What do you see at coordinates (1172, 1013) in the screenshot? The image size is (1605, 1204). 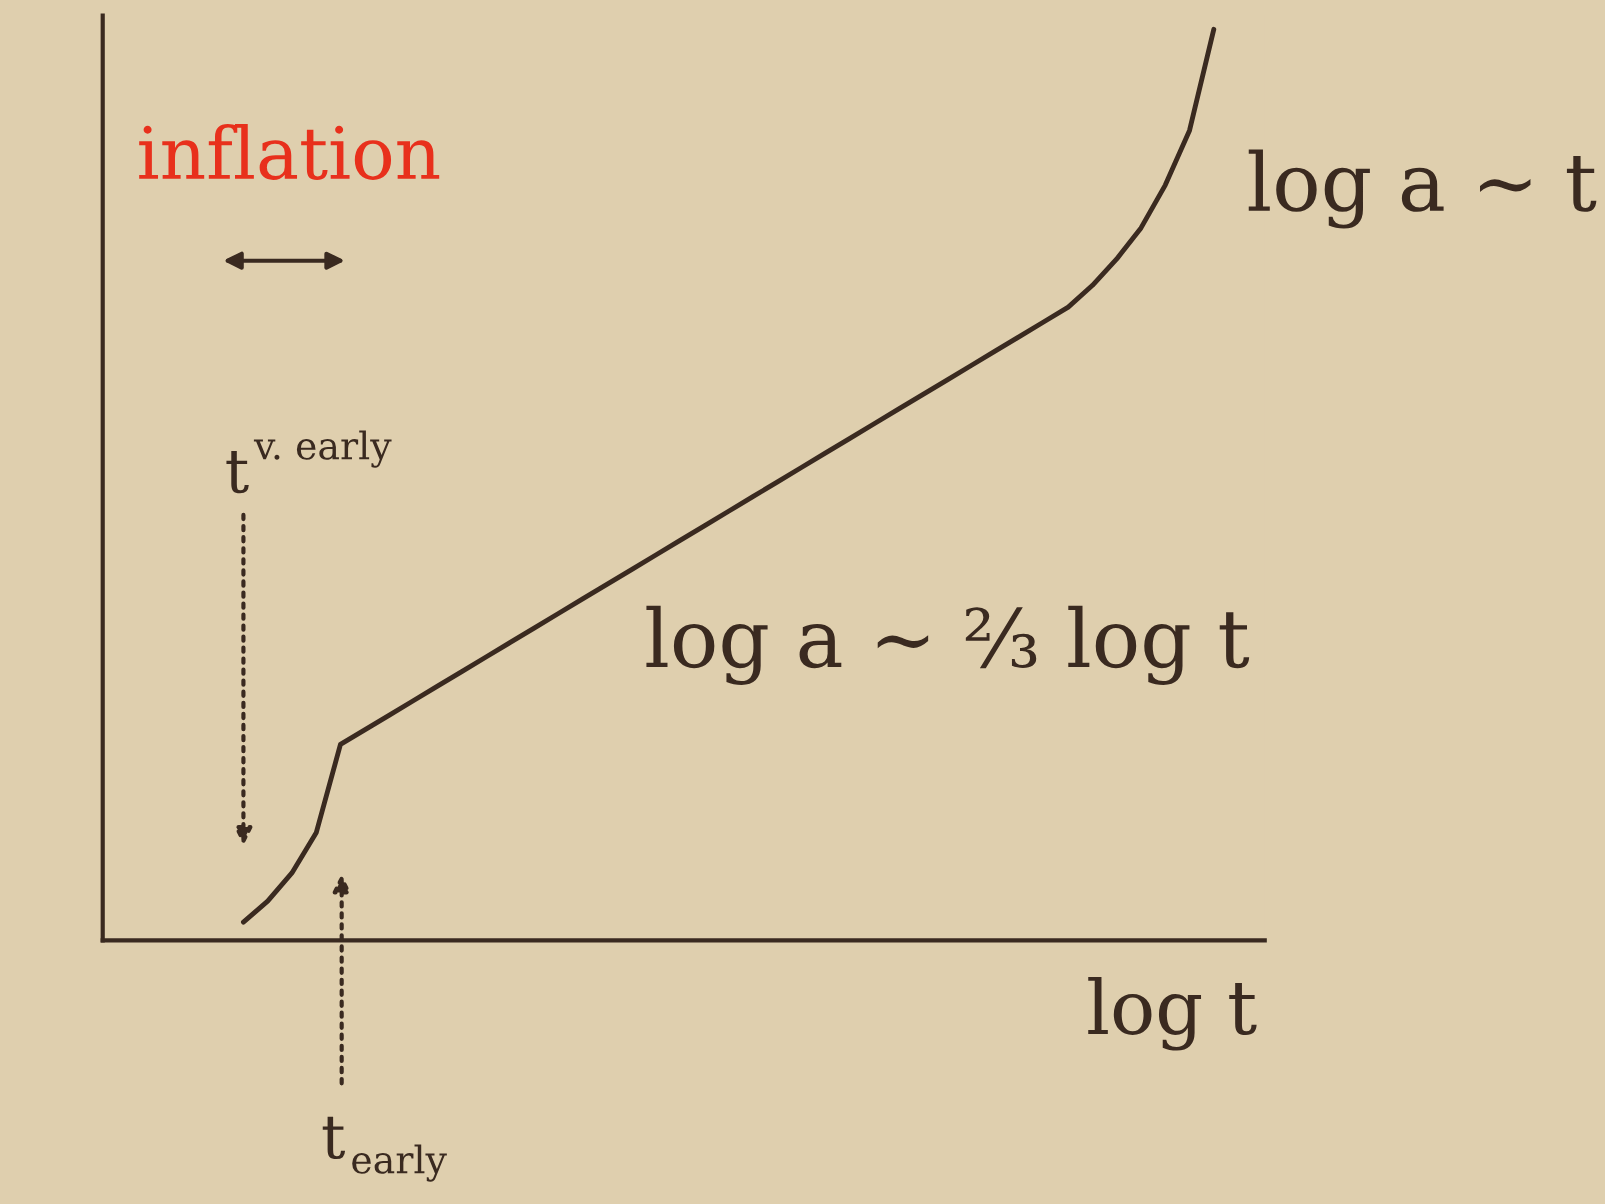 I see `x-axis-title: log t` at bounding box center [1172, 1013].